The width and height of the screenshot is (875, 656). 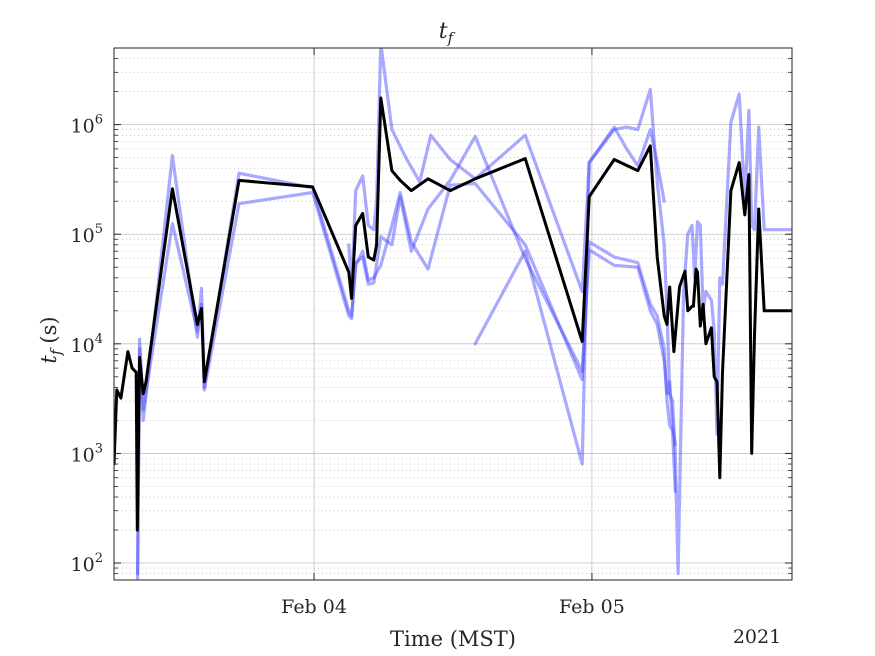 What do you see at coordinates (757, 637) in the screenshot?
I see `year-label: 2021` at bounding box center [757, 637].